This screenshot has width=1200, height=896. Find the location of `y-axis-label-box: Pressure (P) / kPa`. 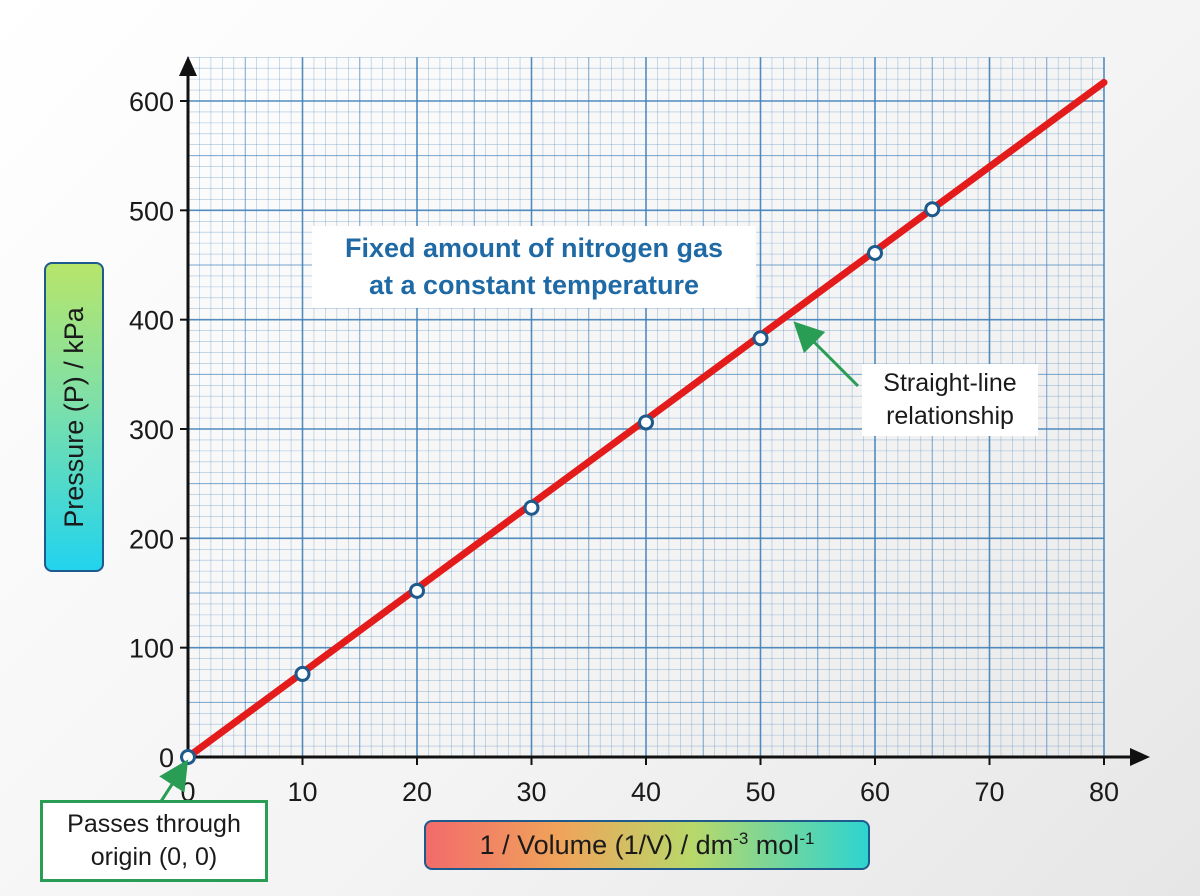

y-axis-label-box: Pressure (P) / kPa is located at coordinates (74, 417).